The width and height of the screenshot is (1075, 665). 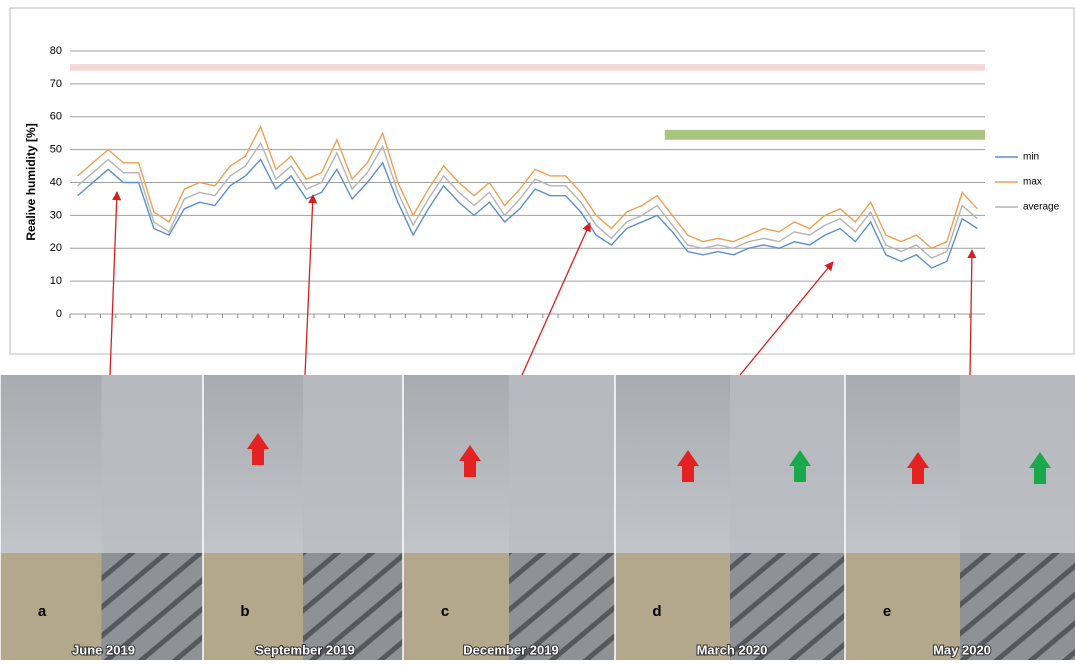 I want to click on y-axis-label: Realive humidity [%], so click(x=31, y=181).